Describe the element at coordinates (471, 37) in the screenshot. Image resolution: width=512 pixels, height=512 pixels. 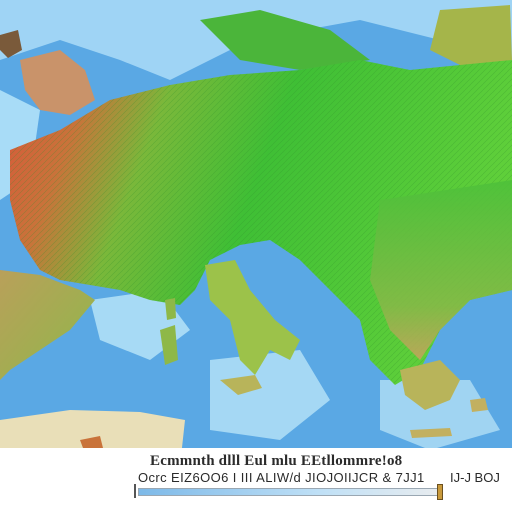
I see `finland` at that location.